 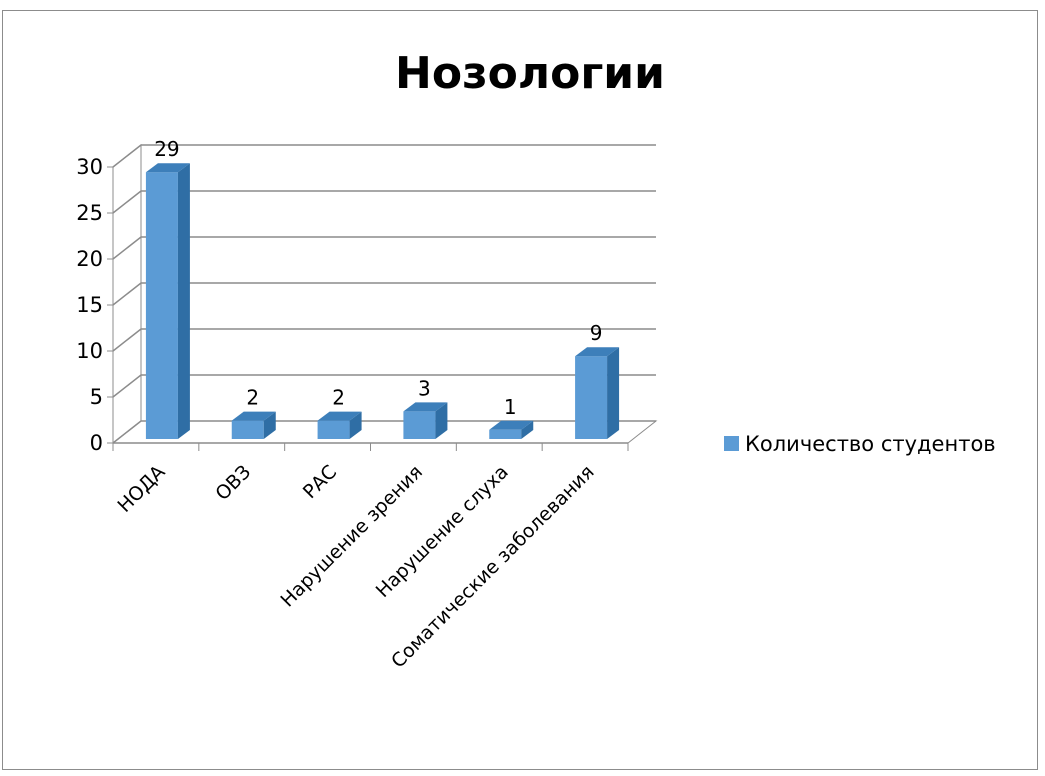 I want to click on y-tick-label: 30, so click(x=89, y=167).